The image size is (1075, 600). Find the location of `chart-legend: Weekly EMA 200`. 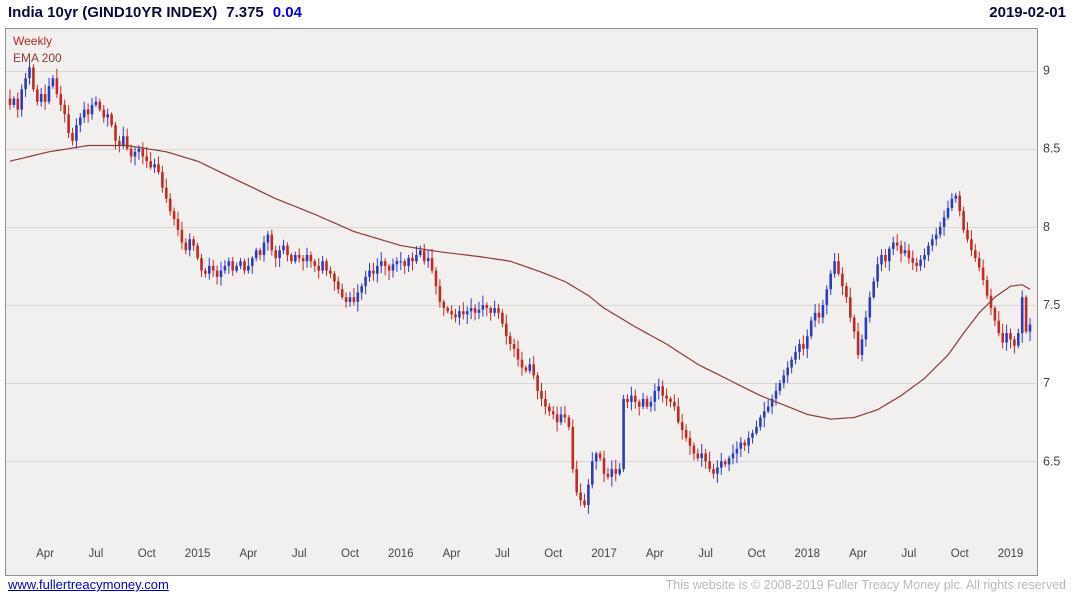

chart-legend: Weekly EMA 200 is located at coordinates (37, 50).